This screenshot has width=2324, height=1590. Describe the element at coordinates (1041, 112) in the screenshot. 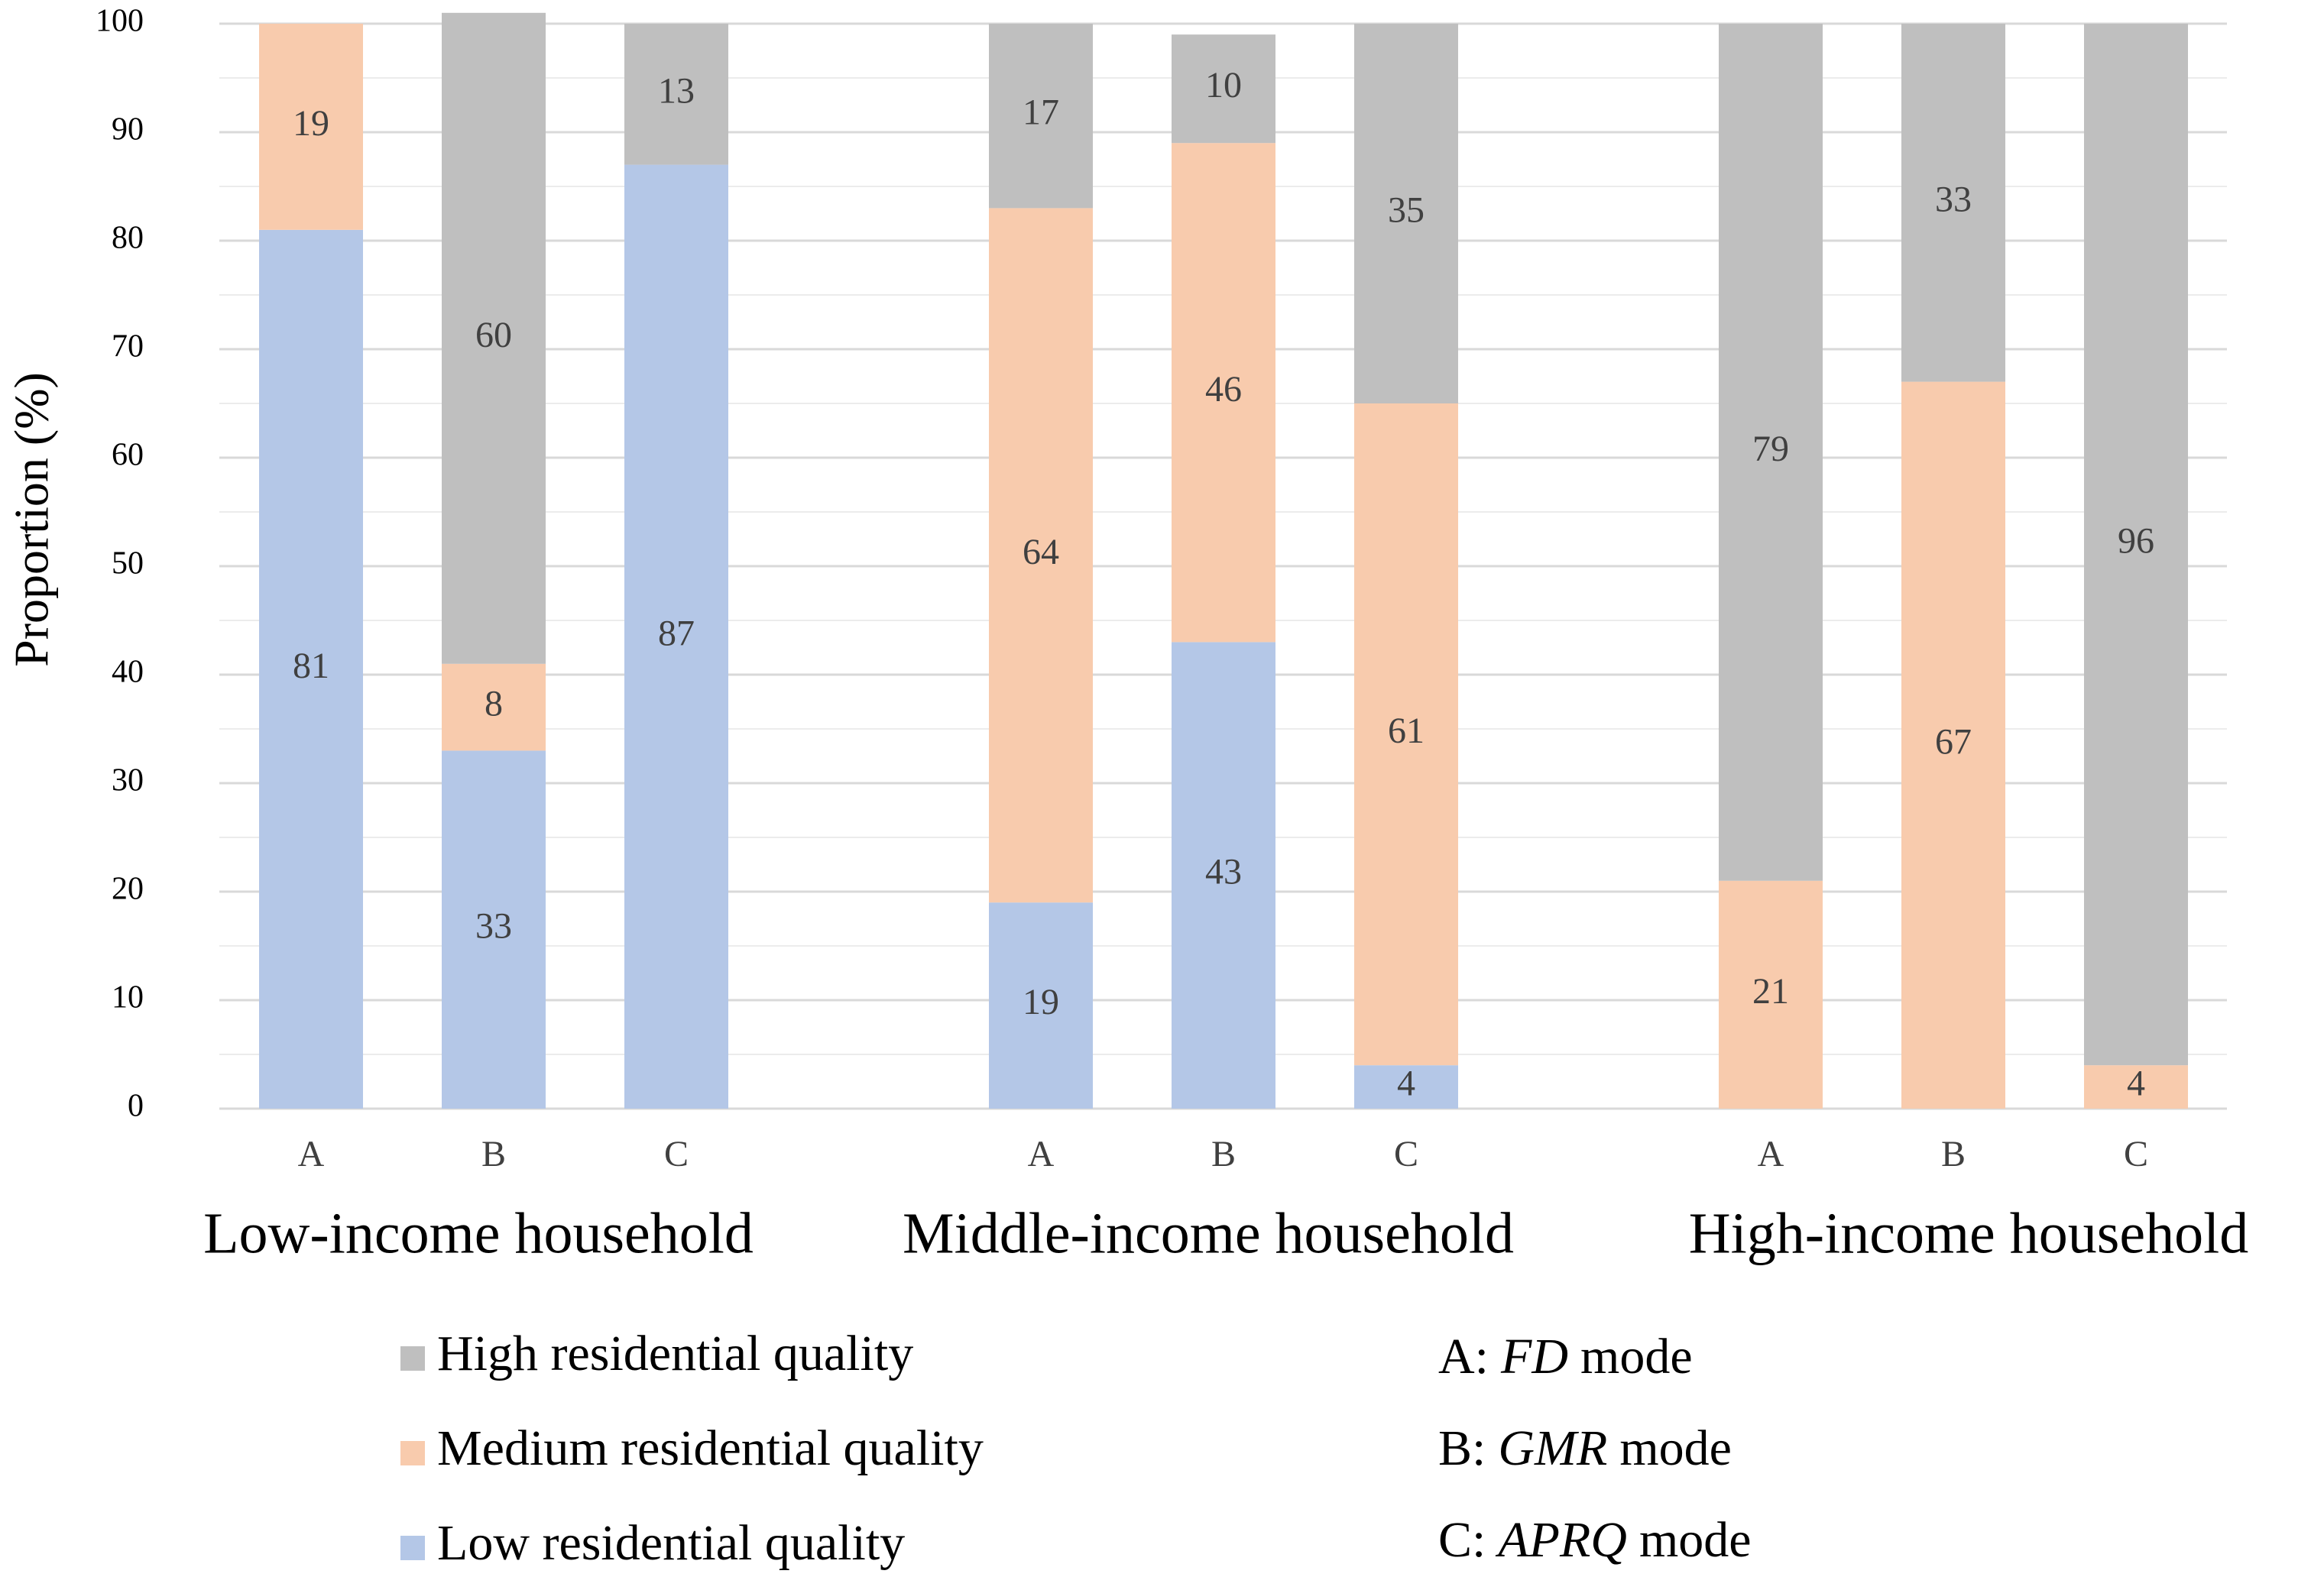

I see `data-label: 17` at that location.